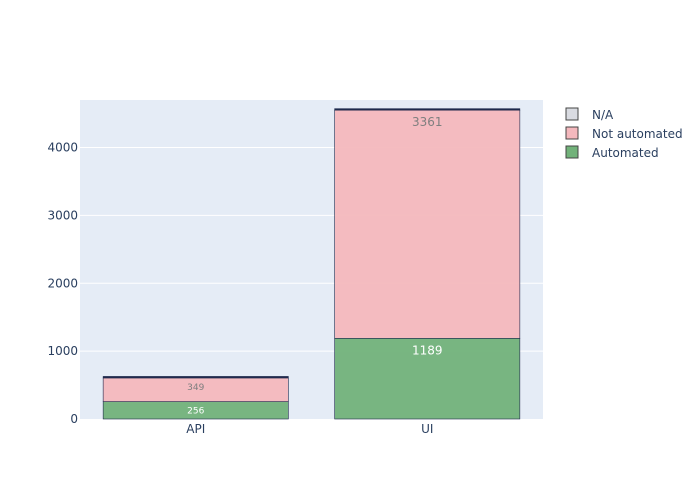  Describe the element at coordinates (195, 429) in the screenshot. I see `x-tick-label: API` at that location.